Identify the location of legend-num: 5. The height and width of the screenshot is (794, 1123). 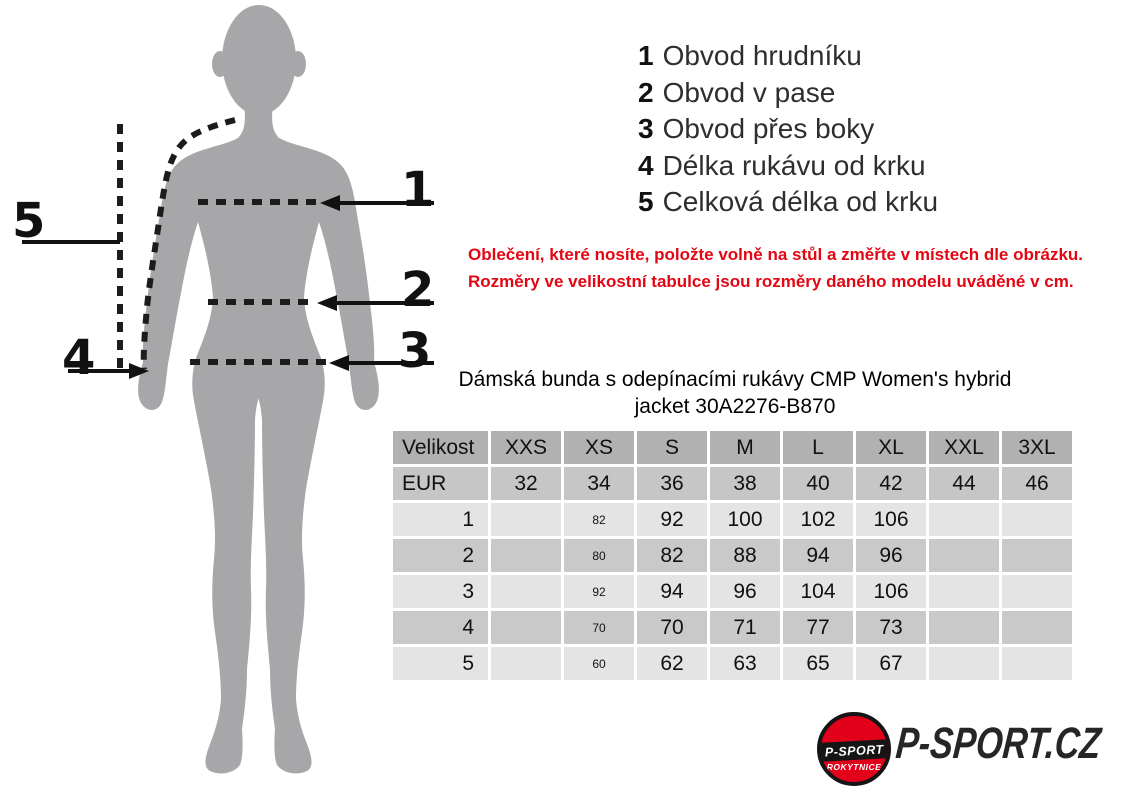
(646, 201).